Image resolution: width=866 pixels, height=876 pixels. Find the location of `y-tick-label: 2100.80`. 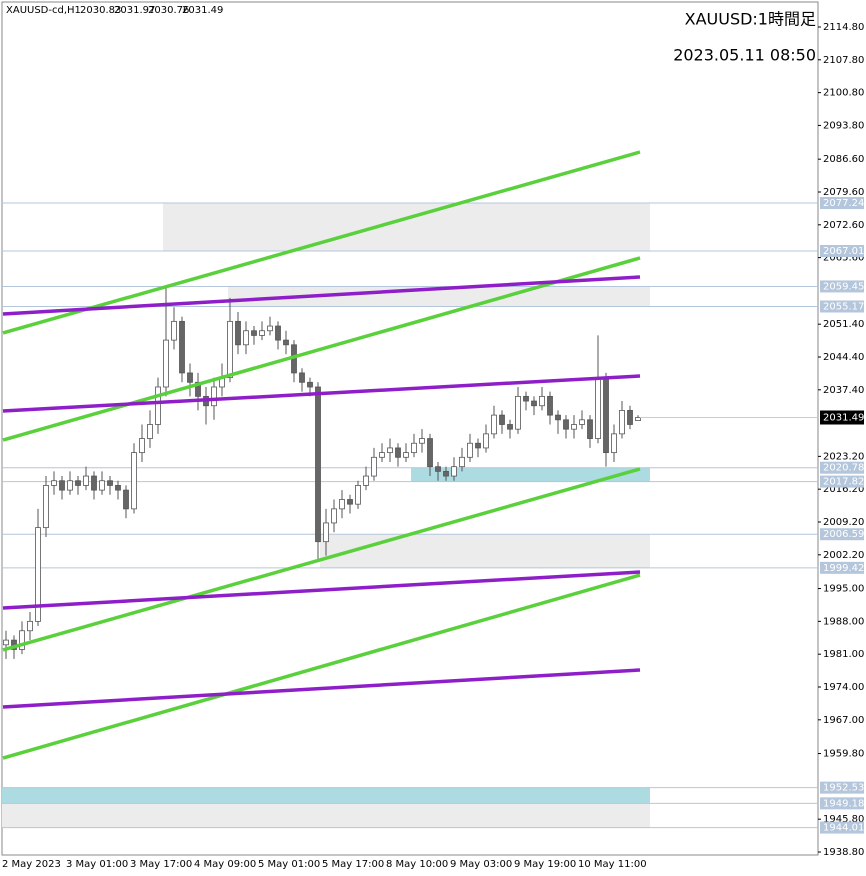

y-tick-label: 2100.80 is located at coordinates (843, 93).